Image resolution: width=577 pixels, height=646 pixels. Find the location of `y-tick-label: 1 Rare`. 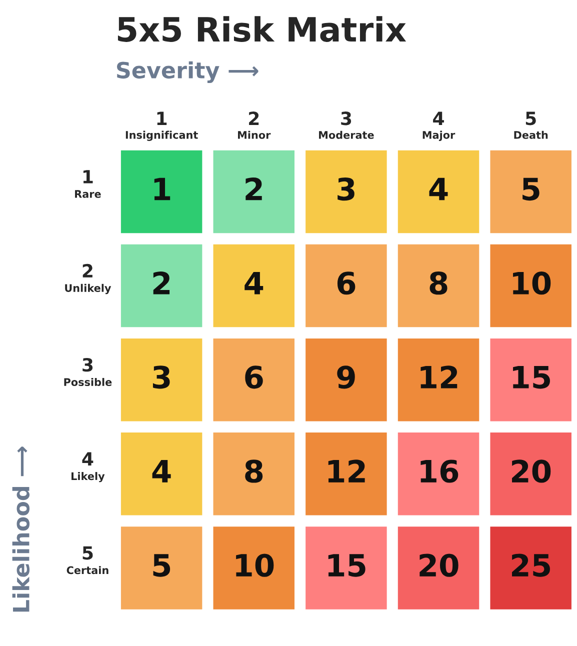

y-tick-label: 1 Rare is located at coordinates (88, 184).